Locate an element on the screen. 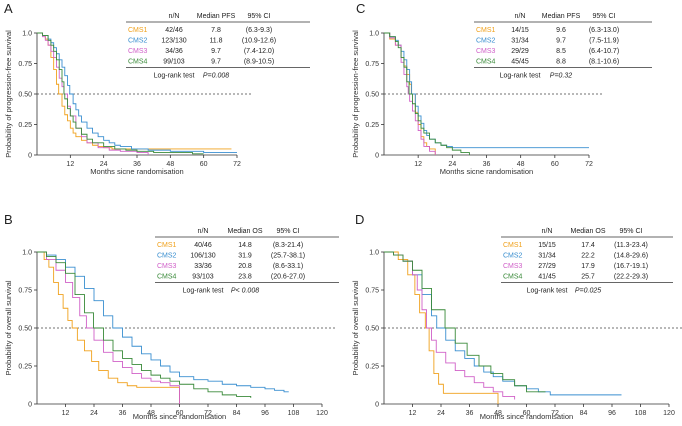 This screenshot has height=426, width=682. table-cell-n: 93/103 is located at coordinates (203, 277).